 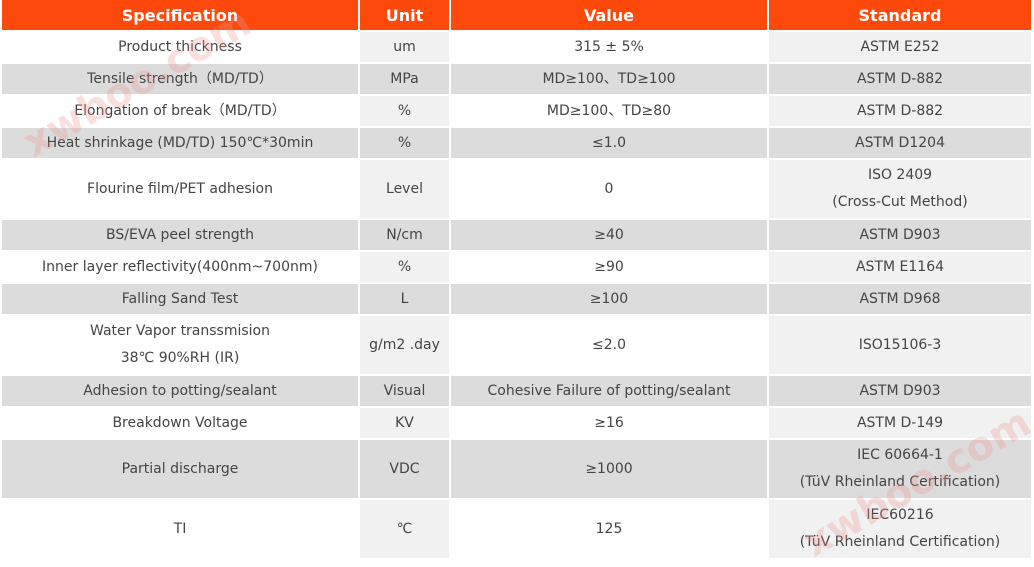 I want to click on table-cell: BS/EVA peel strength, so click(x=180, y=235).